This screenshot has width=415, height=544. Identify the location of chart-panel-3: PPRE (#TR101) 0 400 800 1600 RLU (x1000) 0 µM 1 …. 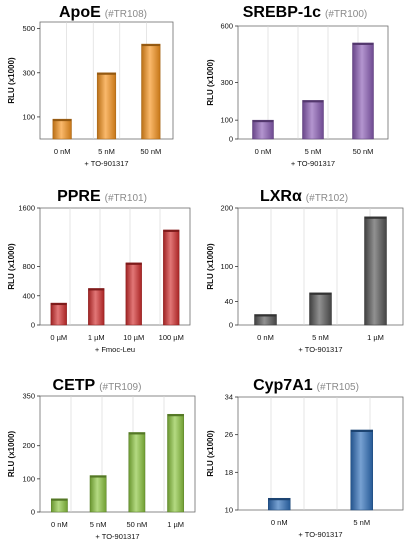
(99, 271).